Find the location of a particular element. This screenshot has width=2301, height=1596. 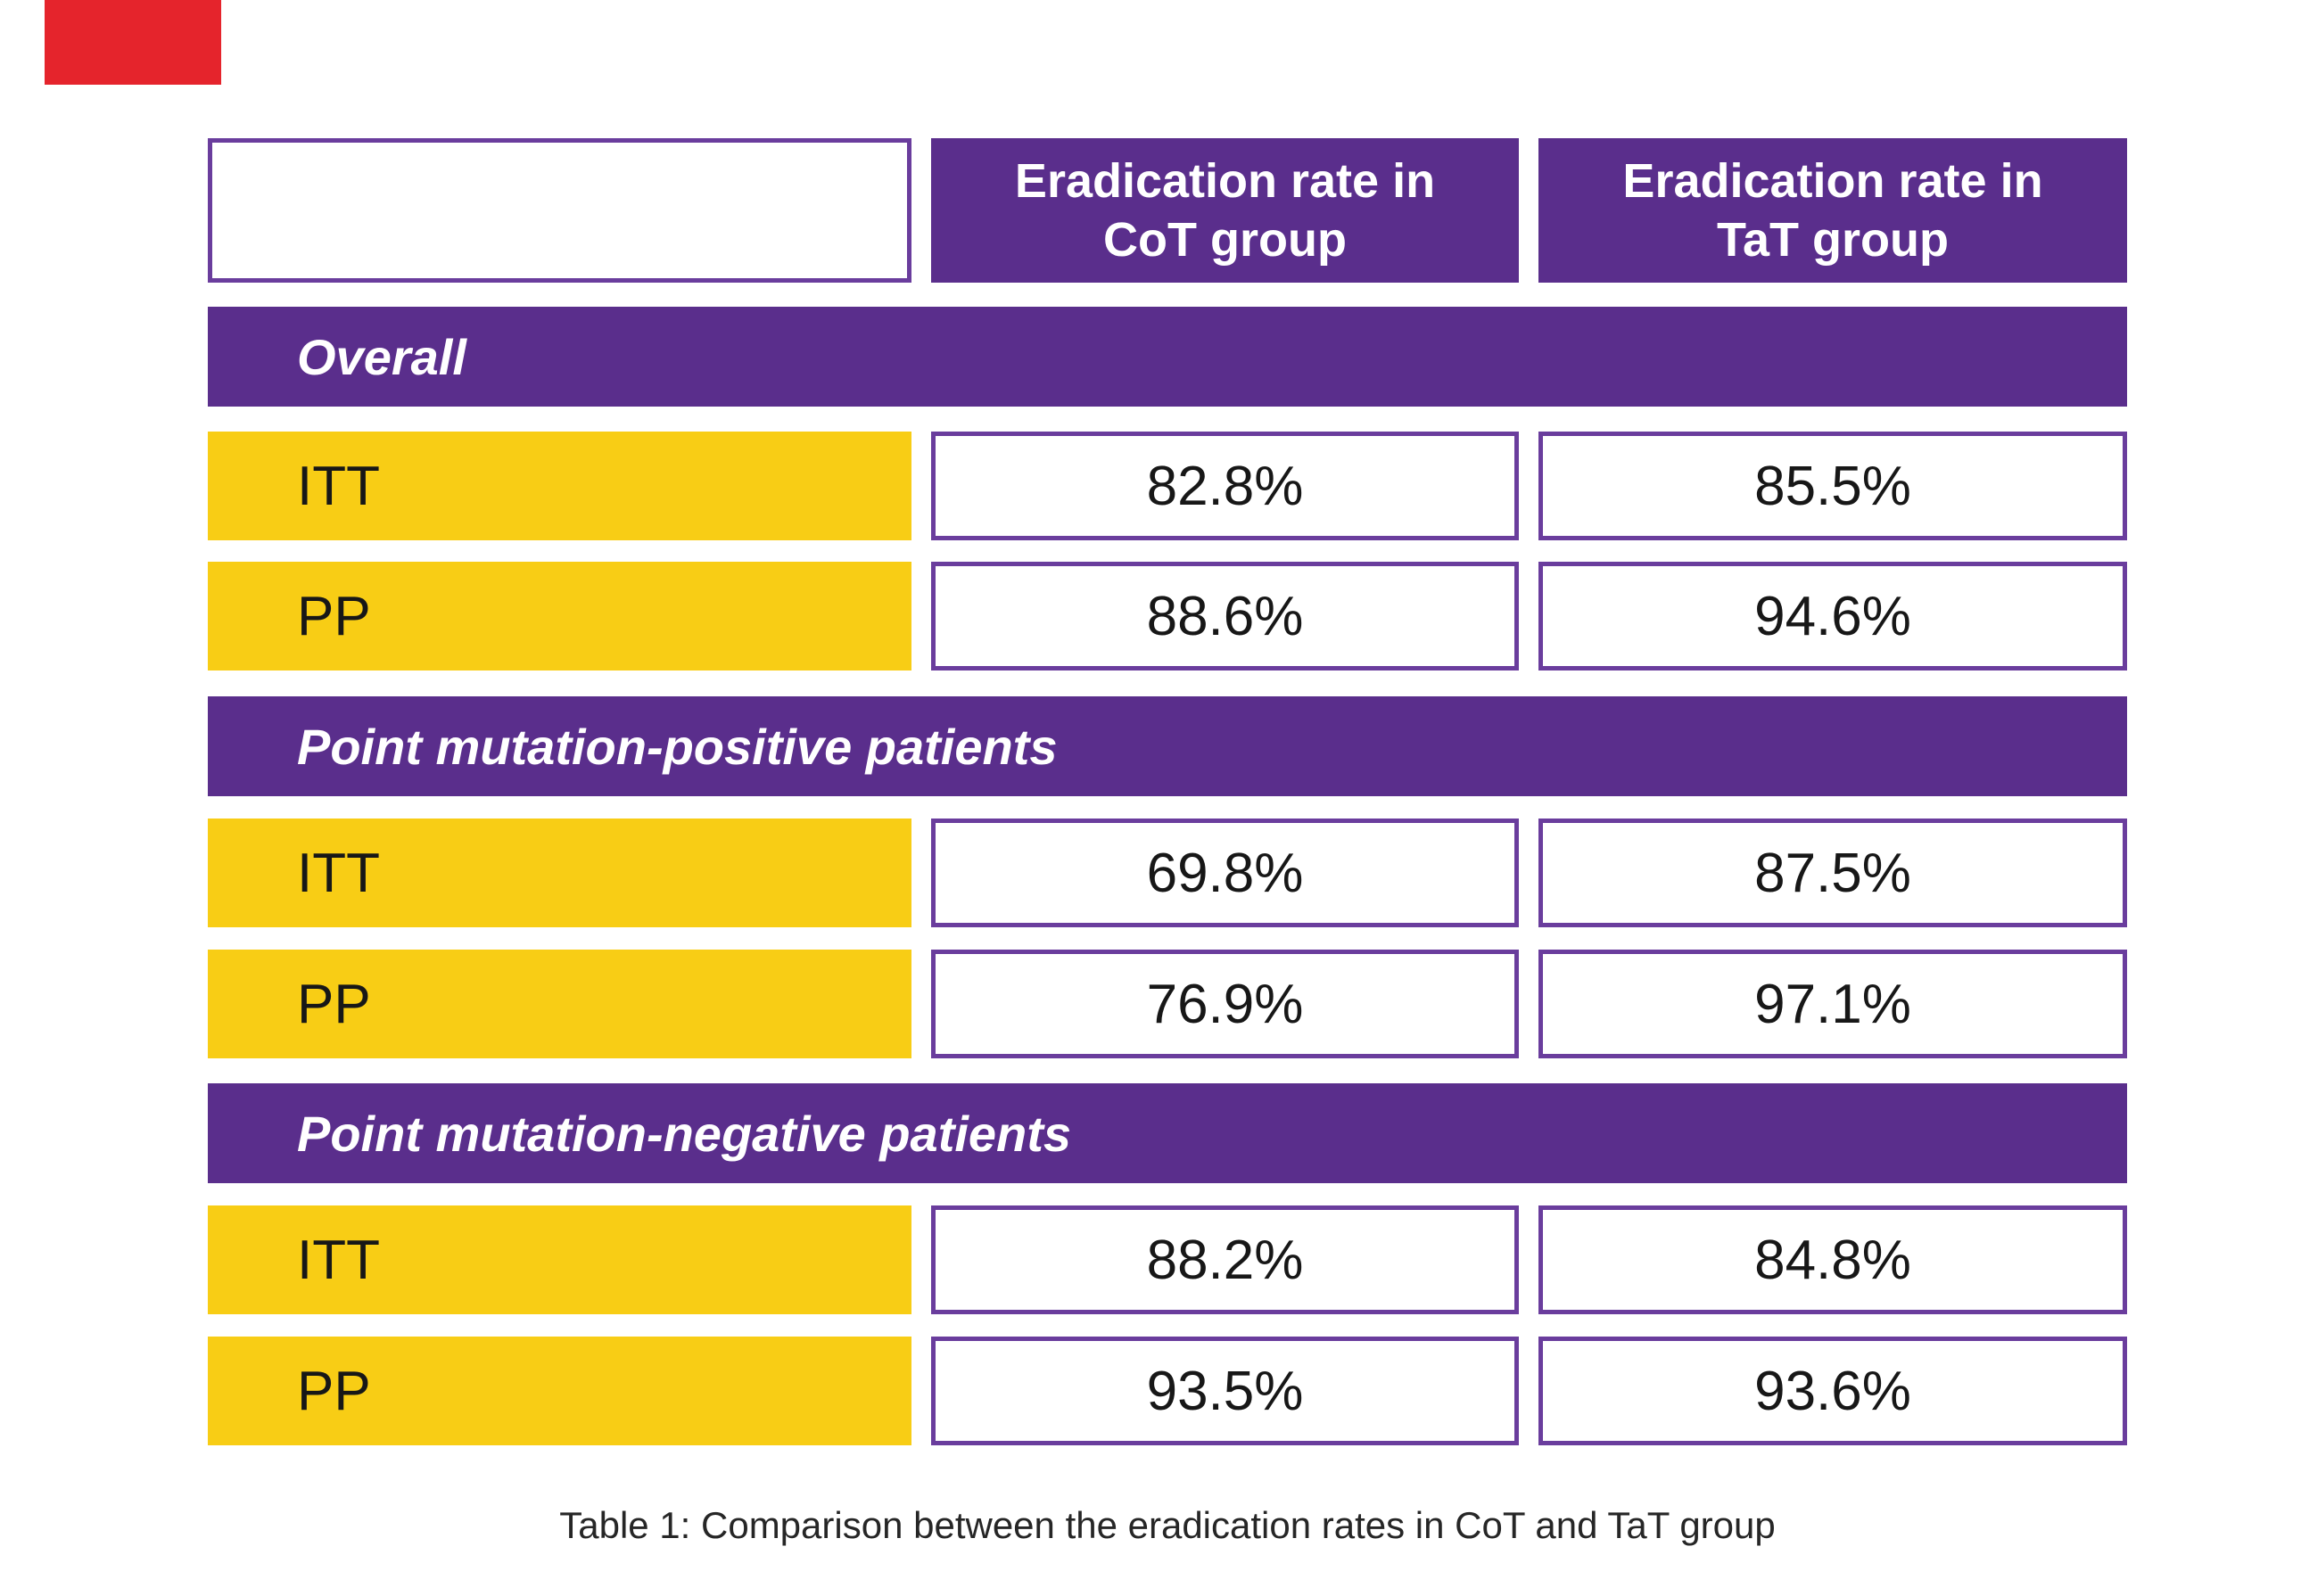

value-text: 94.6% is located at coordinates (1832, 616).